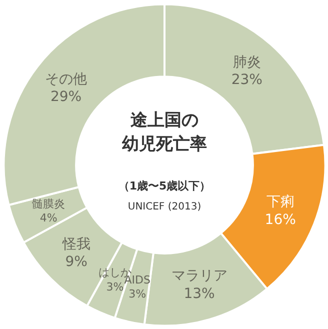 This screenshot has height=329, width=328. Describe the element at coordinates (246, 62) in the screenshot. I see `slice-label: 肺炎` at that location.